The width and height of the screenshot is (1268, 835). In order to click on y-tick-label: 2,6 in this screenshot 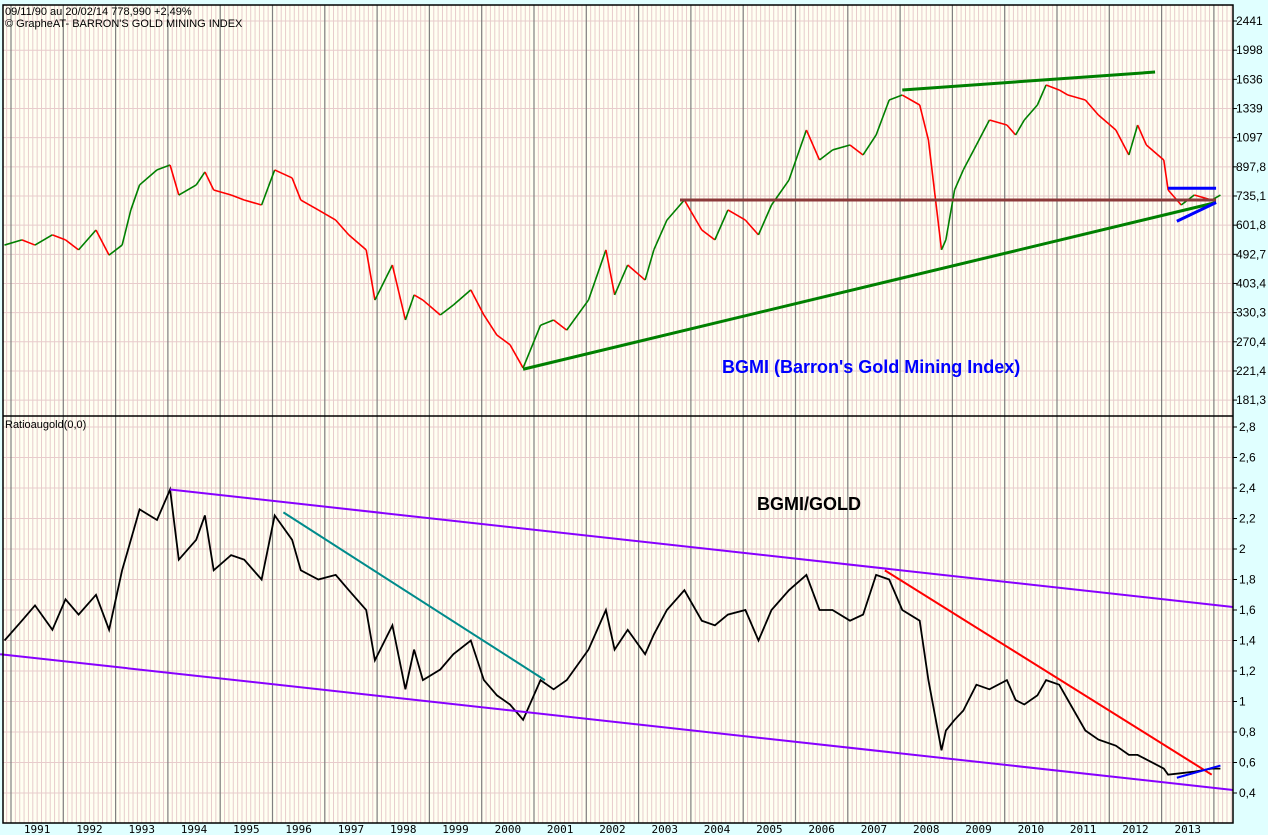, I will do `click(1247, 458)`.